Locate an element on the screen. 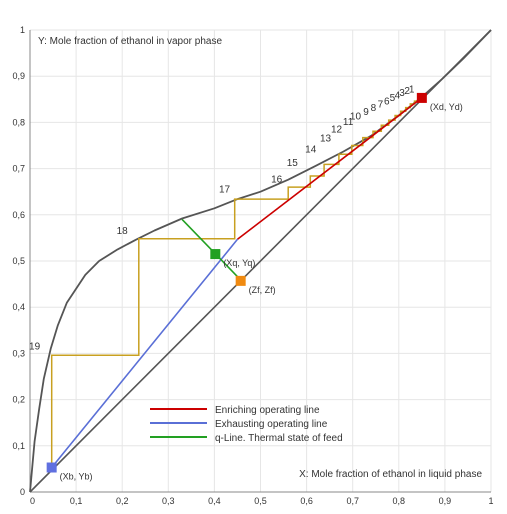 This screenshot has width=507, height=514. x-tick-label-5: 0,5 is located at coordinates (260, 501).